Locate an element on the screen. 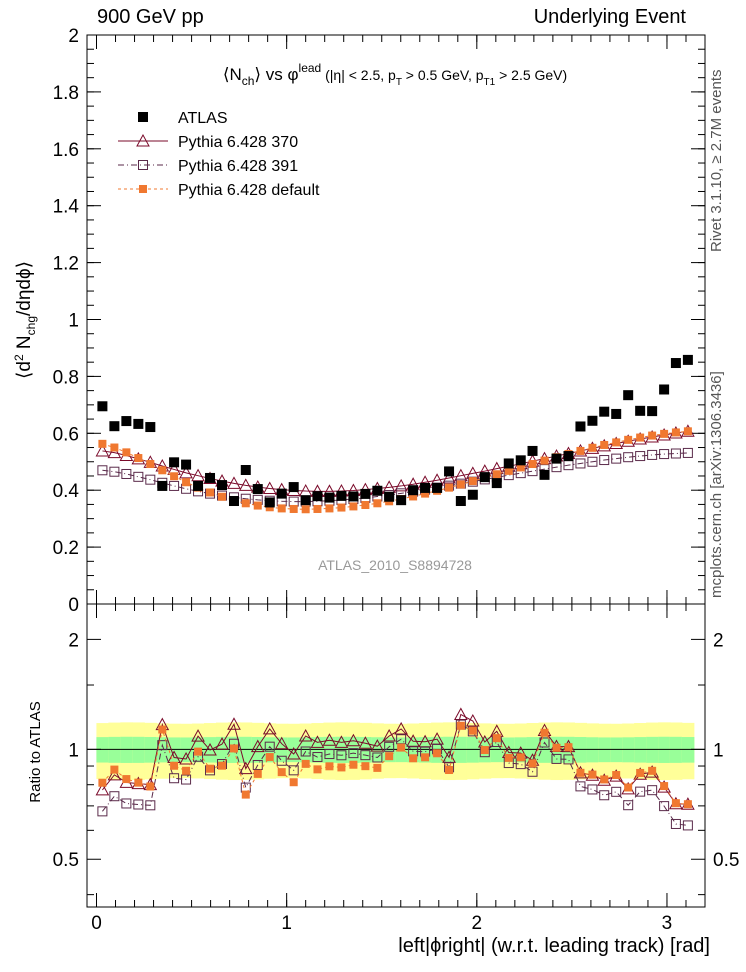  legend-marker is located at coordinates (143, 117).